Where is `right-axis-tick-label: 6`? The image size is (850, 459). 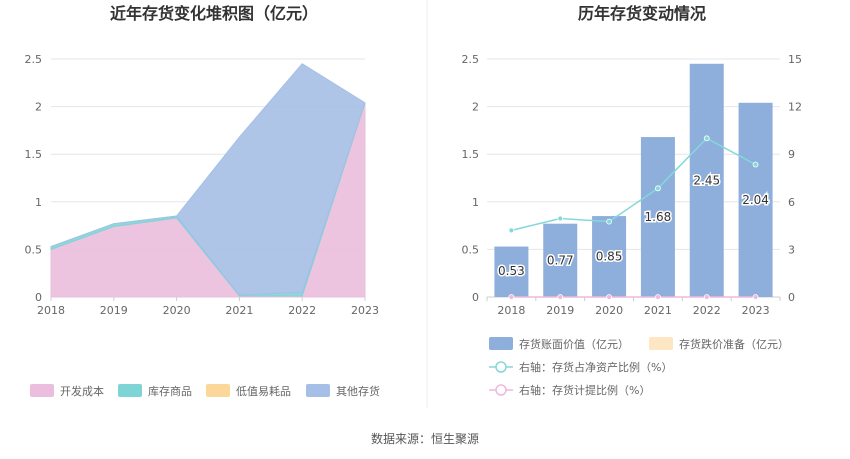 right-axis-tick-label: 6 is located at coordinates (791, 202).